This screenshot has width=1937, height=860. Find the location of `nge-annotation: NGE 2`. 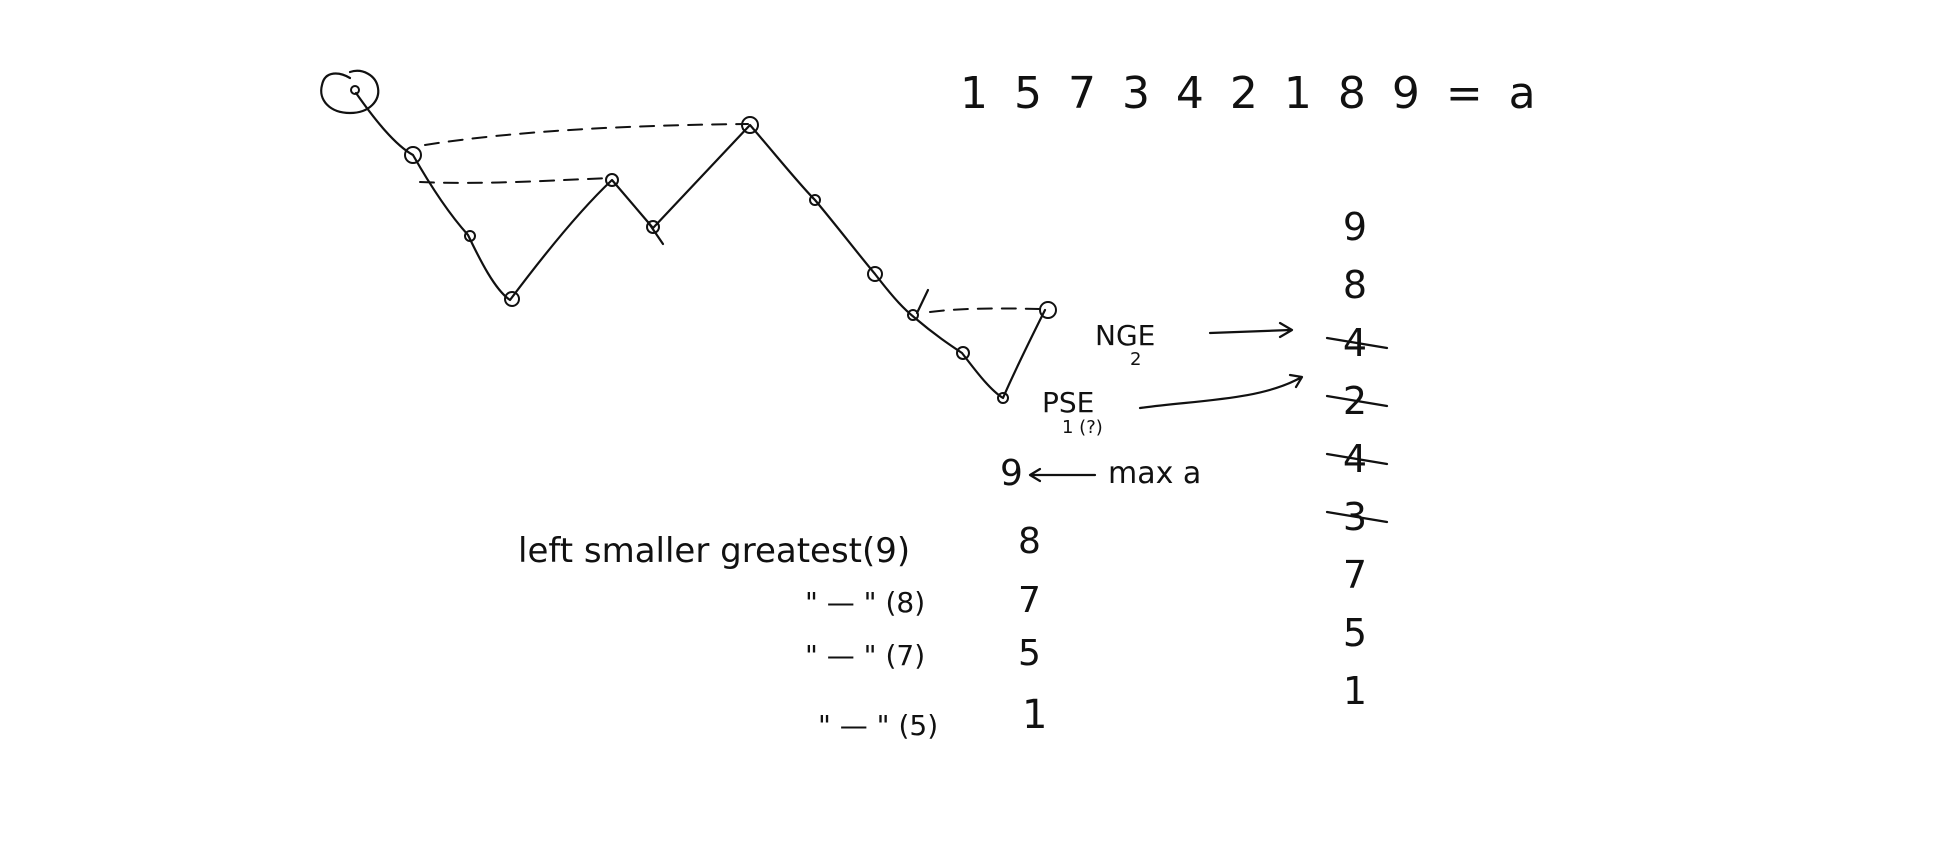

nge-annotation: NGE 2 is located at coordinates (1194, 344).